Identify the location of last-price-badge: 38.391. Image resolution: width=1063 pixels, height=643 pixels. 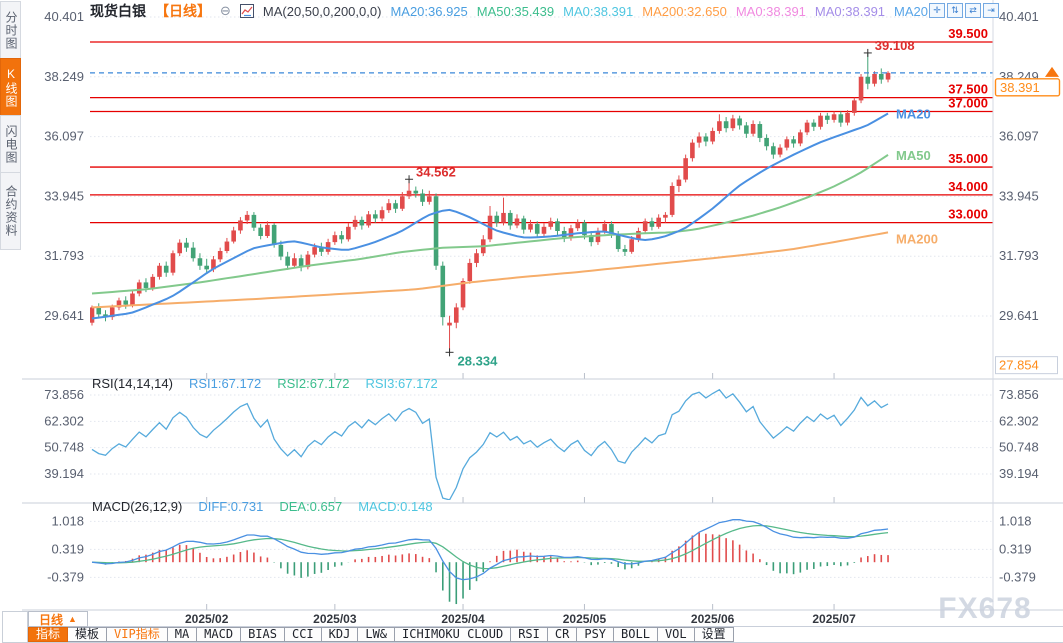
(1027, 81).